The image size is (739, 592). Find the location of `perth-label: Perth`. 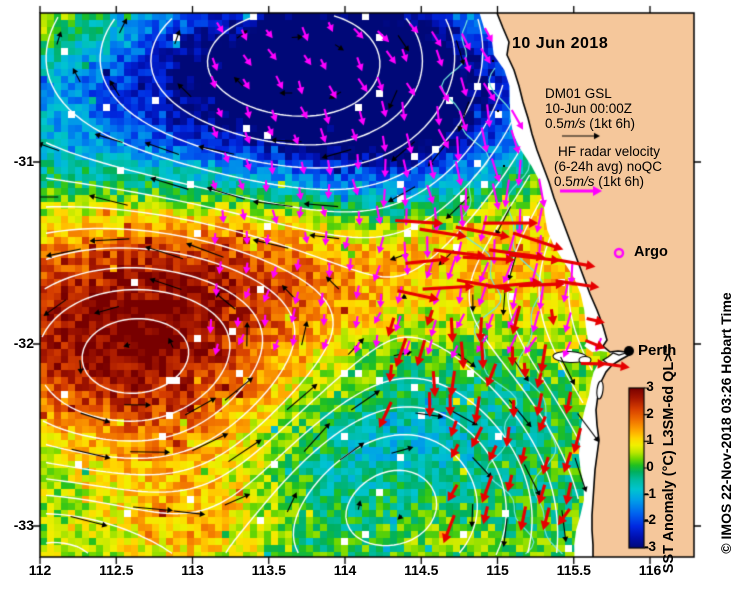

perth-label: Perth is located at coordinates (657, 350).